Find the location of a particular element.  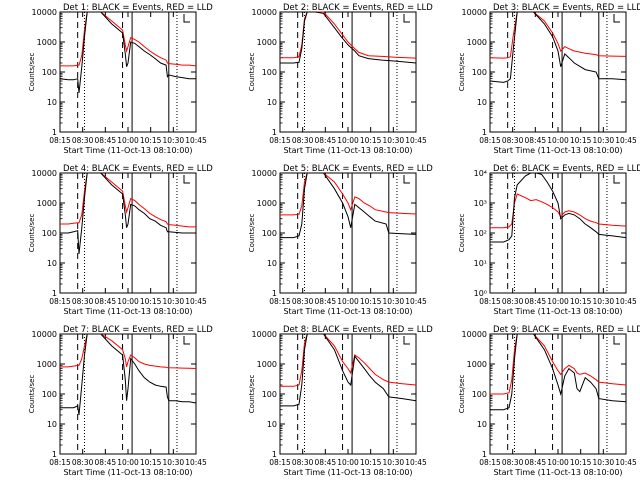

panel-title: Det 8: BLACK = Events, RED = LLD is located at coordinates (358, 330).